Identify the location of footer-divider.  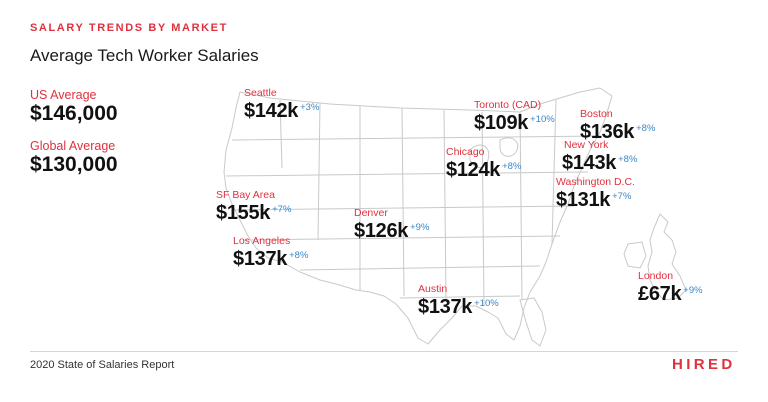
(384, 351).